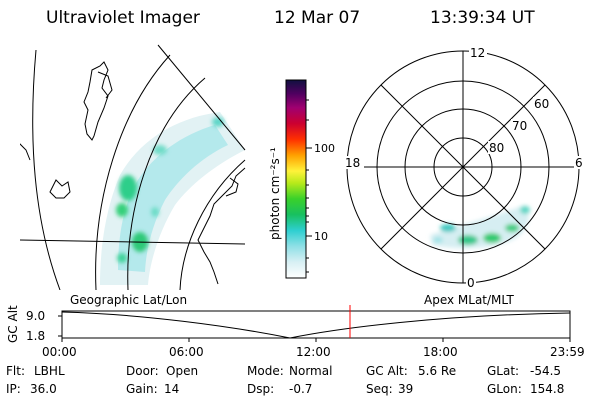 This screenshot has width=600, height=400. What do you see at coordinates (477, 53) in the screenshot?
I see `mlt-label-12: 12` at bounding box center [477, 53].